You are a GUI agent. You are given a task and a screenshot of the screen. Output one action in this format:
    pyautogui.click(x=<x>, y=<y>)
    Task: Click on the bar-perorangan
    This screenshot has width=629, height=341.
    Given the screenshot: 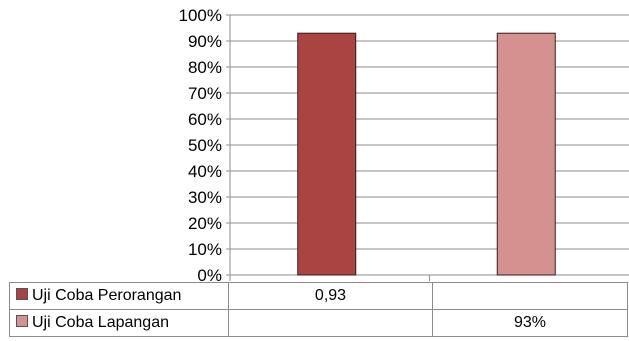 What is the action you would take?
    pyautogui.click(x=327, y=154)
    